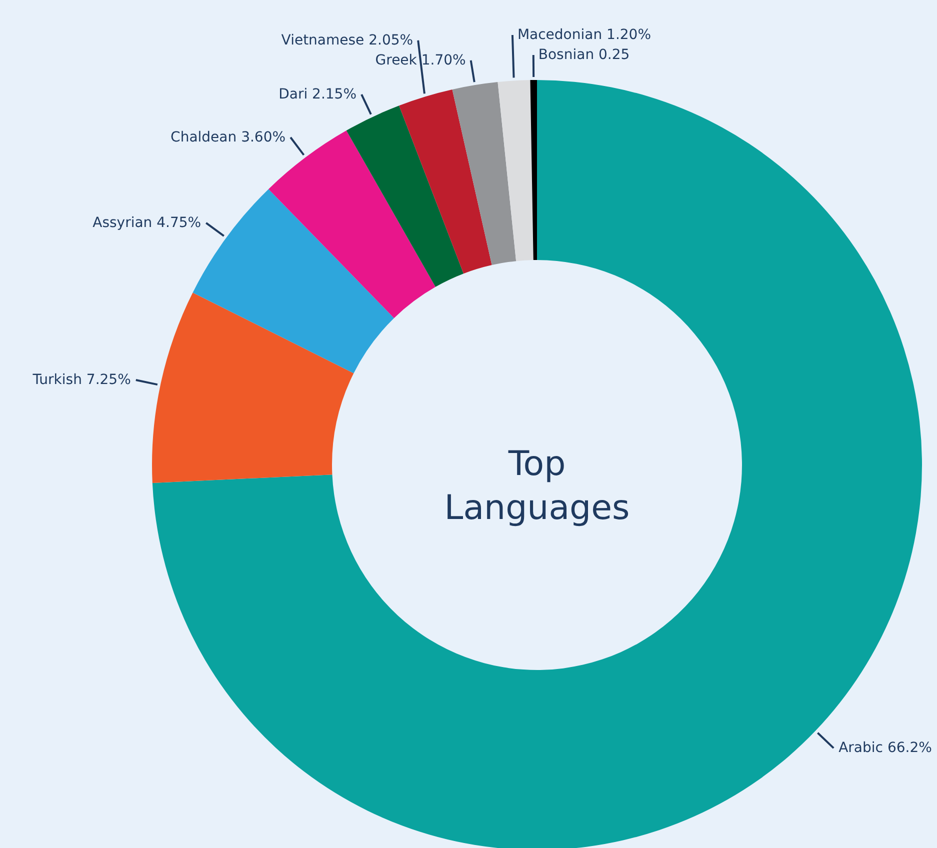 This screenshot has height=848, width=937. Describe the element at coordinates (584, 35) in the screenshot. I see `slice-label: Macedonian 1.20%` at that location.